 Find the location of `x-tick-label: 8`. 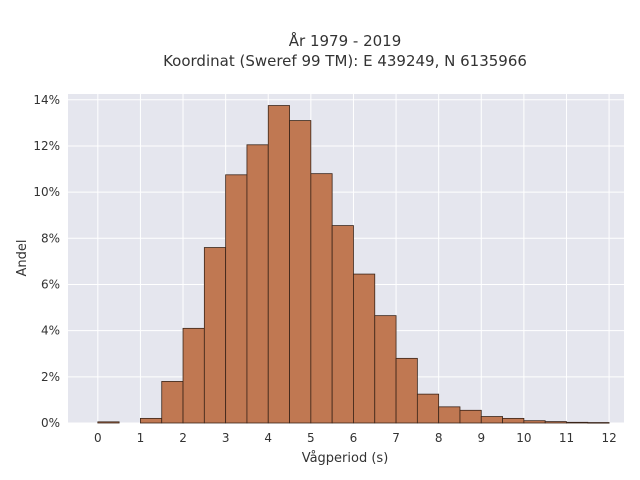

x-tick-label: 8 is located at coordinates (439, 438).